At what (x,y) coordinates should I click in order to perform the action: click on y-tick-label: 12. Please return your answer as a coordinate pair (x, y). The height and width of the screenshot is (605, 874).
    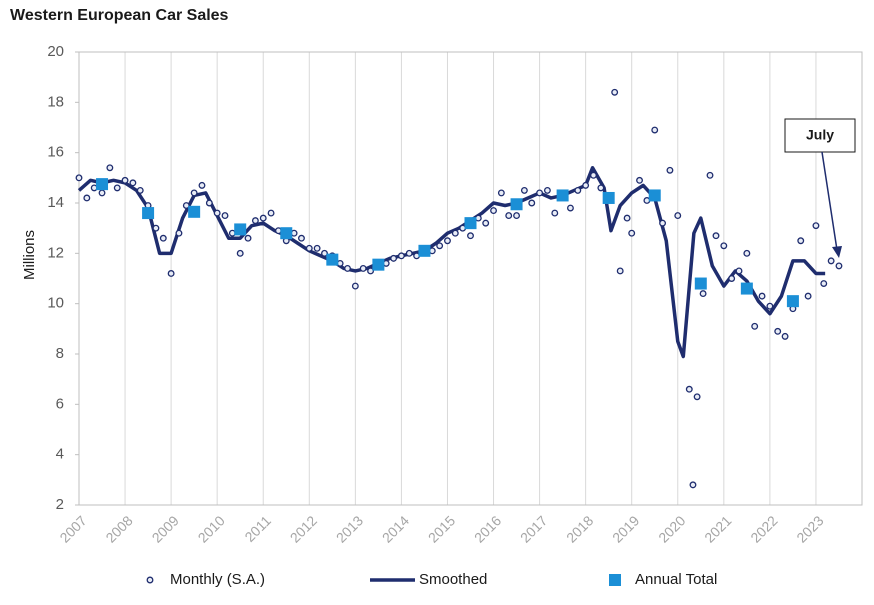
    Looking at the image, I should click on (55, 252).